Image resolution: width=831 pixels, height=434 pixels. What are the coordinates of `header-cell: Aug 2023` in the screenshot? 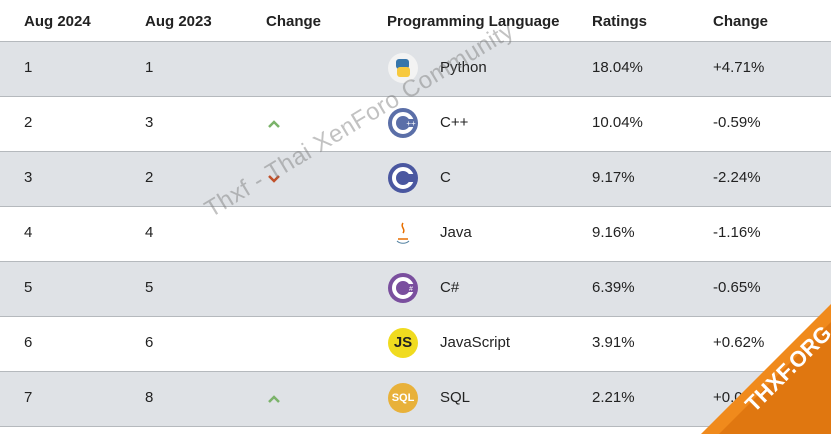 It's located at (178, 21).